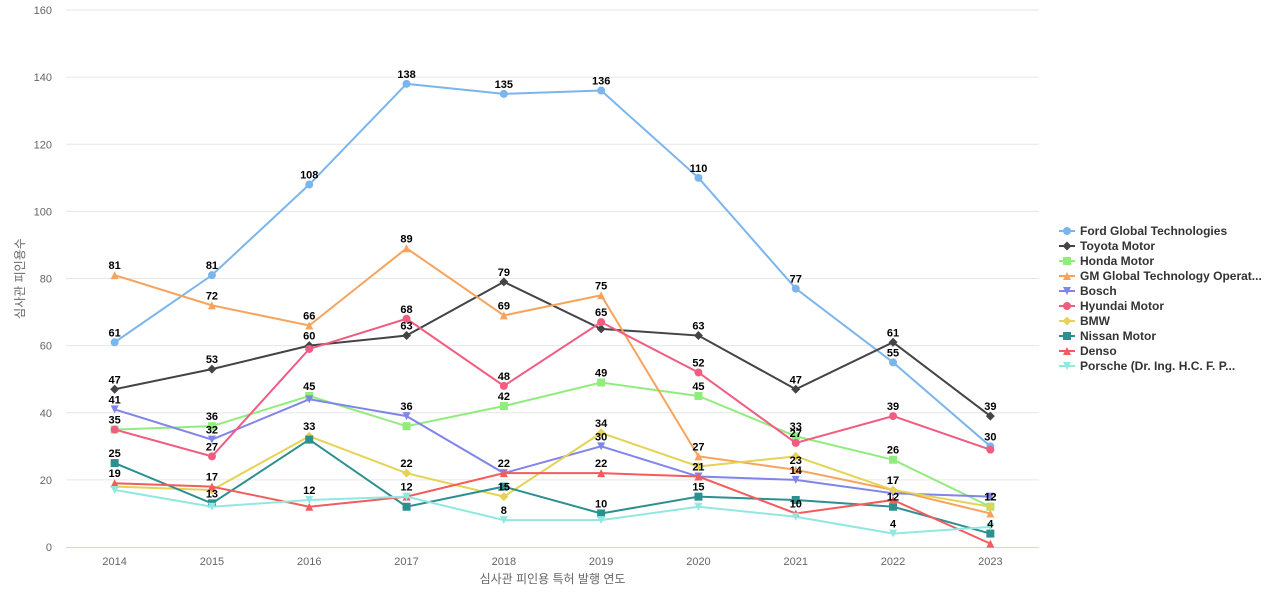 This screenshot has height=600, width=1280. I want to click on data-label: 17, so click(893, 481).